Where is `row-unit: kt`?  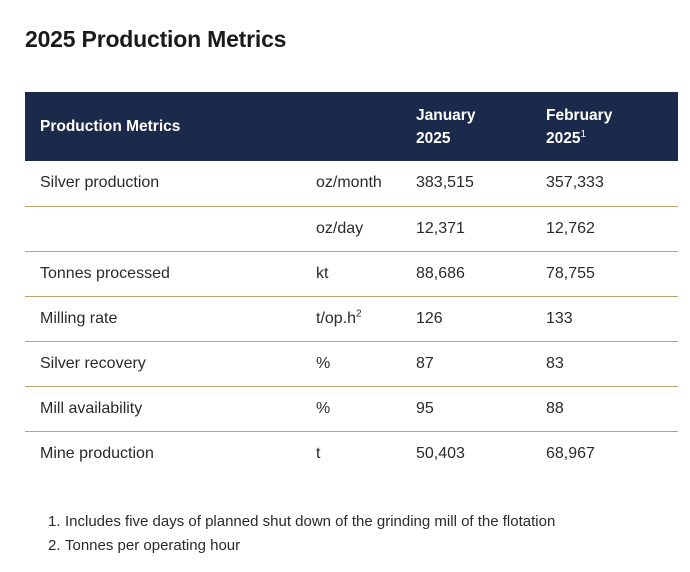
row-unit: kt is located at coordinates (366, 274).